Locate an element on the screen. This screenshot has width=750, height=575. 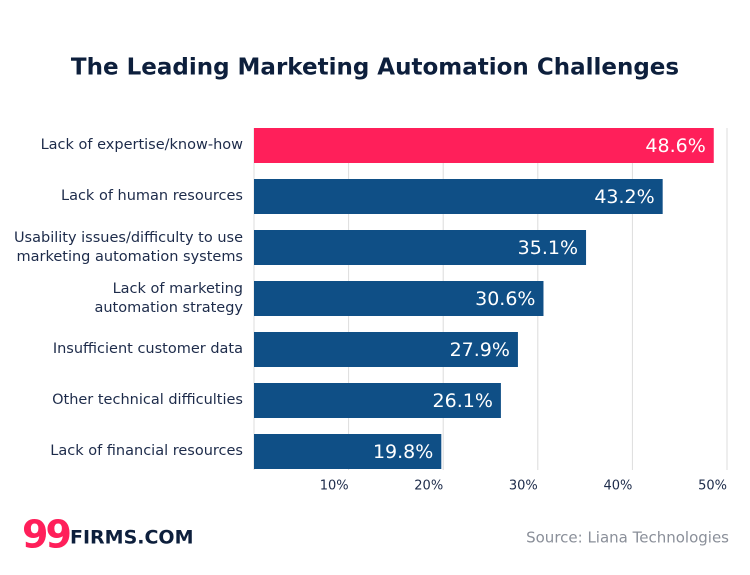
x-tick-label: 40% is located at coordinates (617, 486).